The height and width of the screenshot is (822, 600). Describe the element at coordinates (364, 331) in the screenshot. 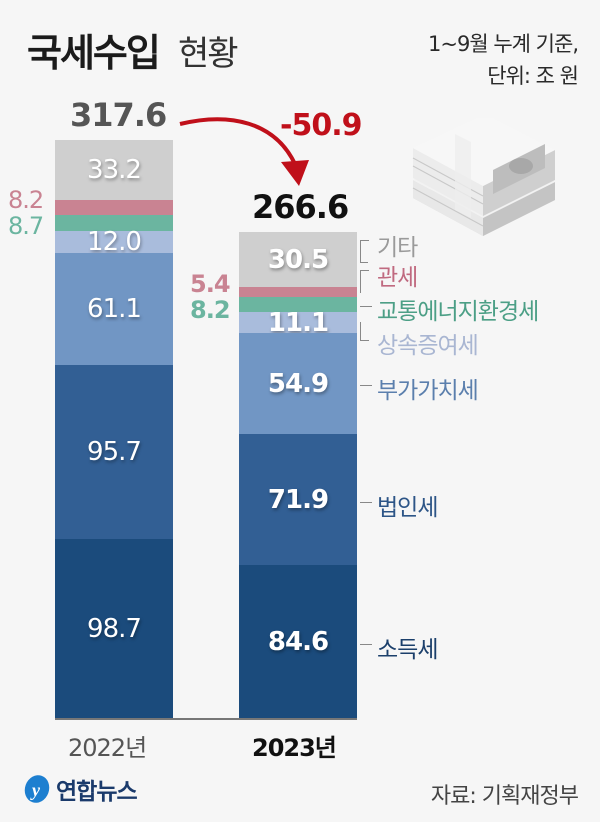

I see `leader-inheritance` at that location.